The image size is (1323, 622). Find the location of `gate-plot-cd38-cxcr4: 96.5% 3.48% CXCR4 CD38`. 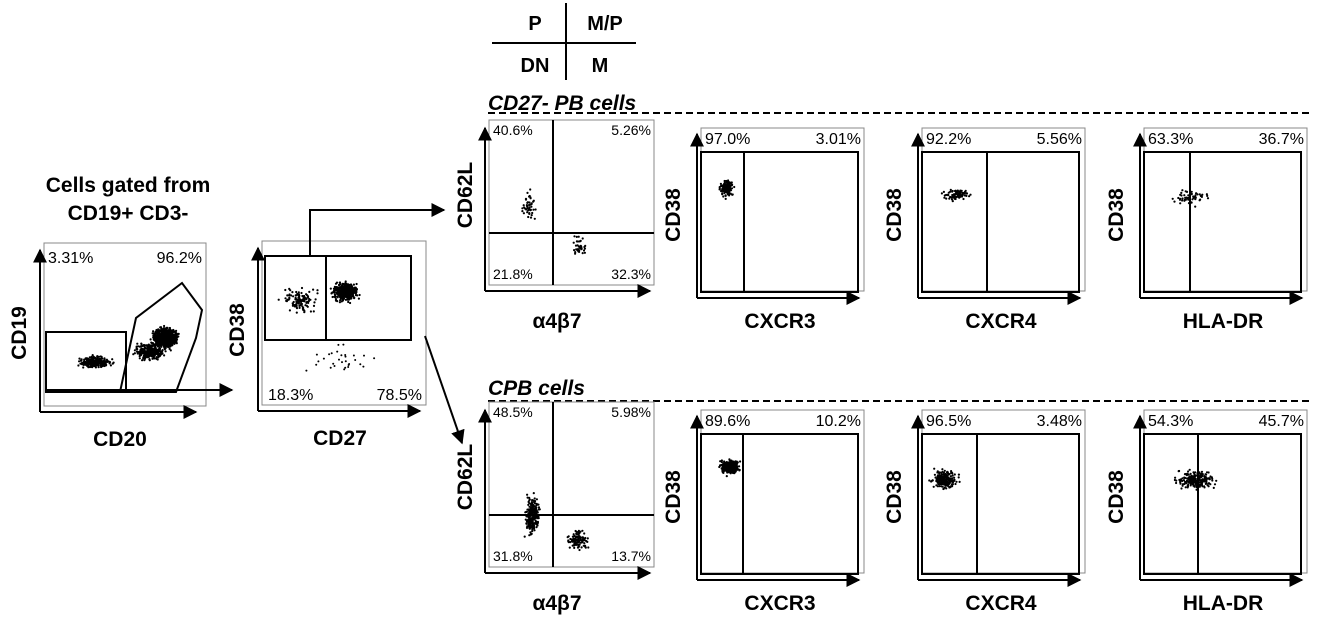

gate-plot-cd38-cxcr4: 96.5% 3.48% CXCR4 CD38 is located at coordinates (984, 512).